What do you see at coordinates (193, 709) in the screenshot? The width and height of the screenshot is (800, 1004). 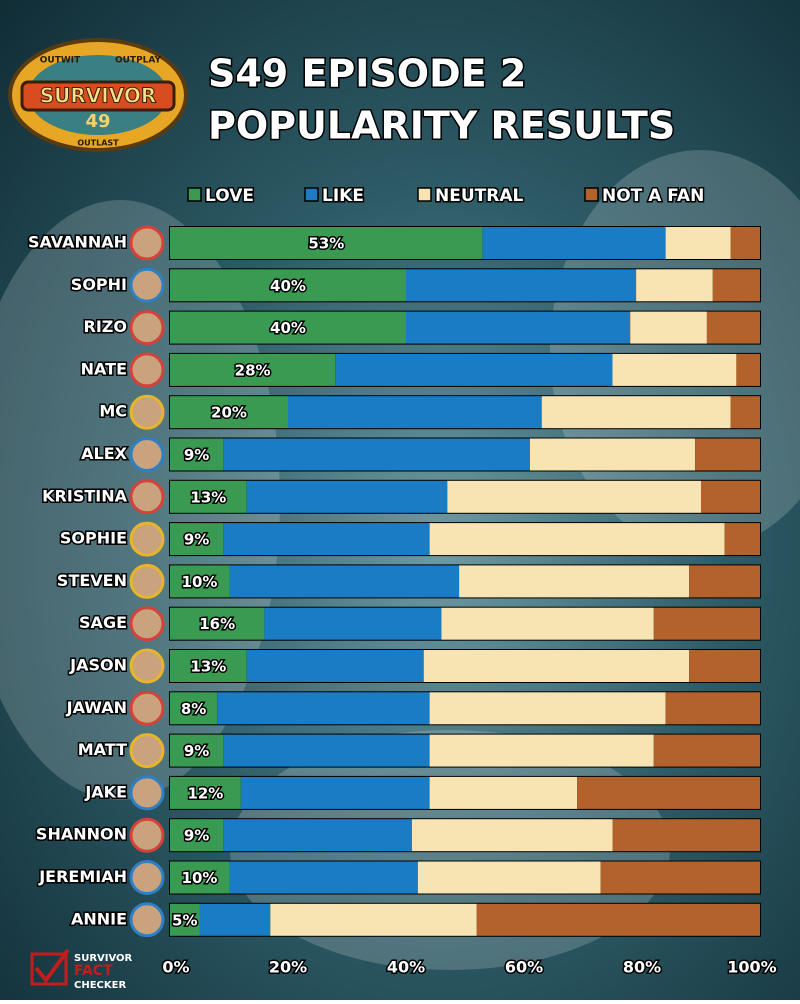 I see `data-label: 8%` at bounding box center [193, 709].